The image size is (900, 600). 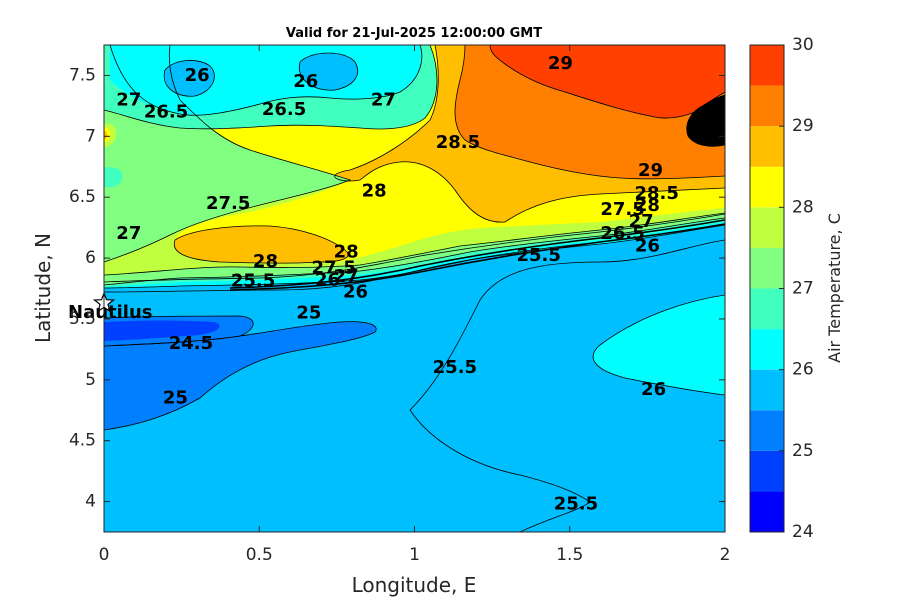 I want to click on colorbar-tick-label: 28, so click(x=803, y=207).